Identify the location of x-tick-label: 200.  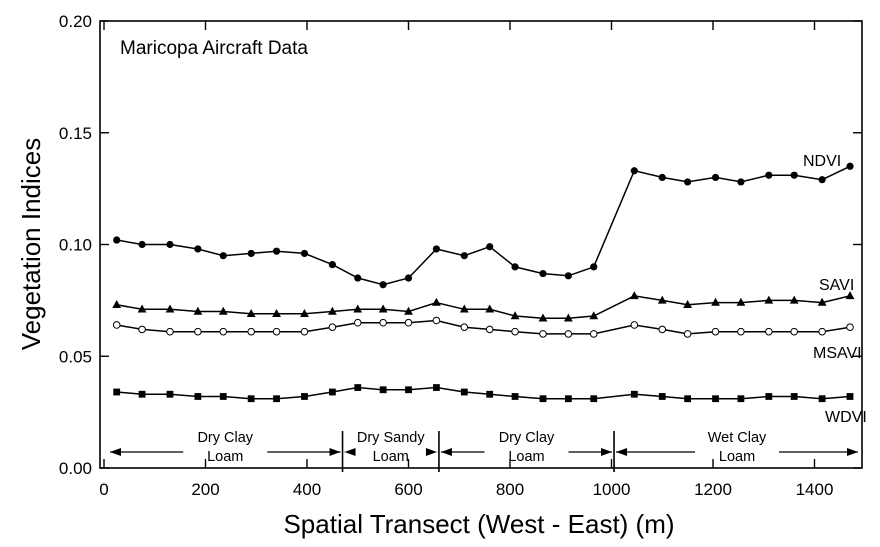
(205, 489).